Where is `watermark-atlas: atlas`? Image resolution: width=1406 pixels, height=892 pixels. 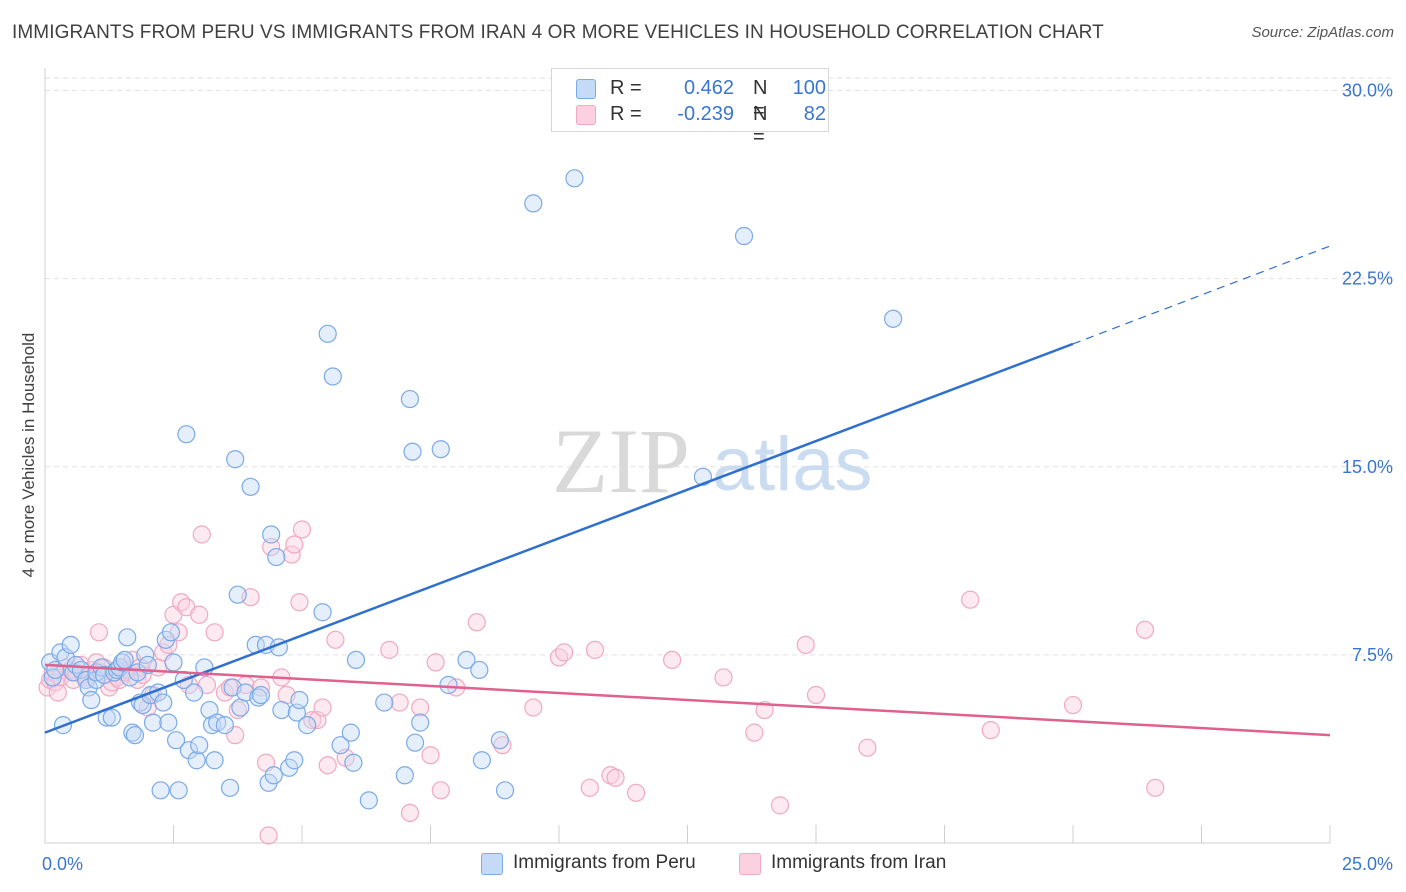 watermark-atlas: atlas is located at coordinates (792, 464).